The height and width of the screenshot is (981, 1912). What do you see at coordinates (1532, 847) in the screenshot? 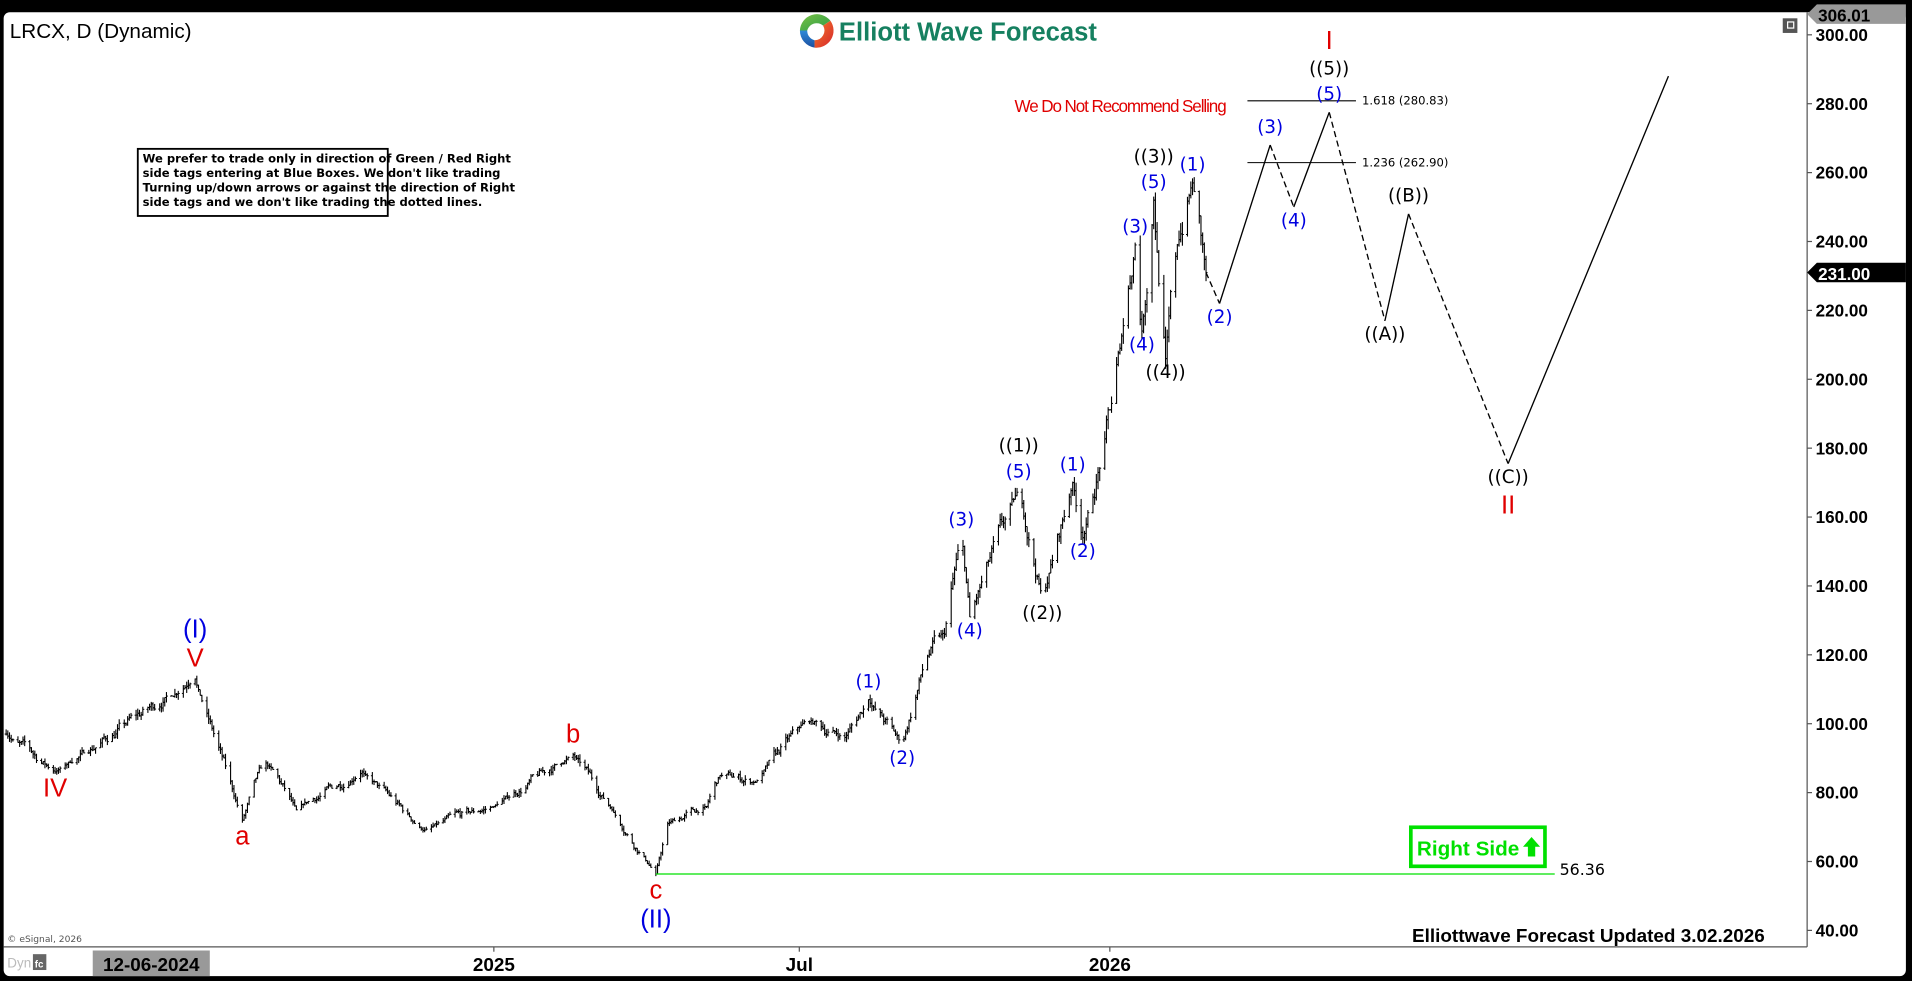
I see `arrow-up-icon` at bounding box center [1532, 847].